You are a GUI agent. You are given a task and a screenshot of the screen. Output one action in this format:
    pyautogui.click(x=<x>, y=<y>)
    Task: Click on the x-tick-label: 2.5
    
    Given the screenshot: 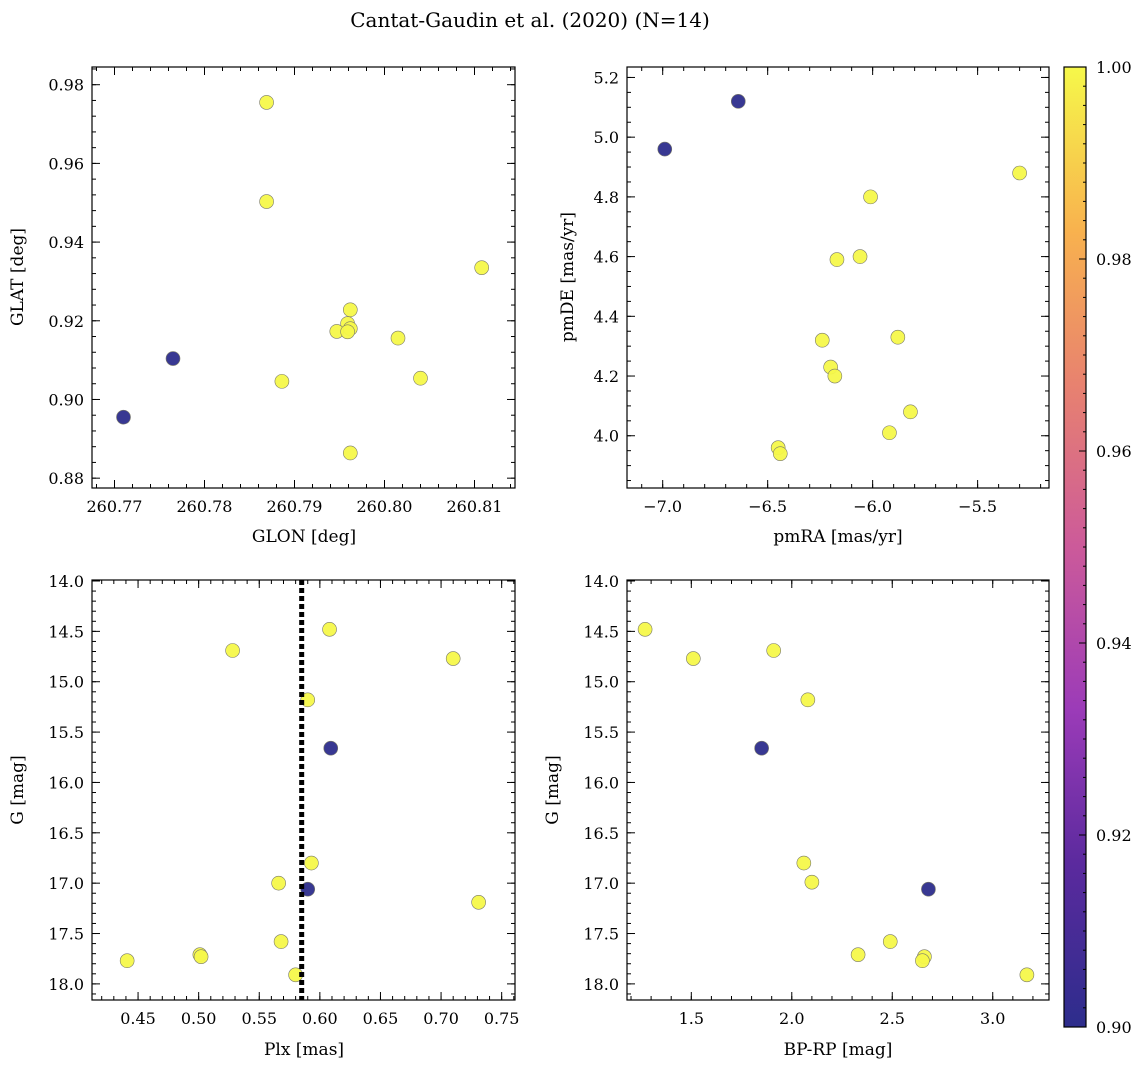 What is the action you would take?
    pyautogui.click(x=892, y=1018)
    